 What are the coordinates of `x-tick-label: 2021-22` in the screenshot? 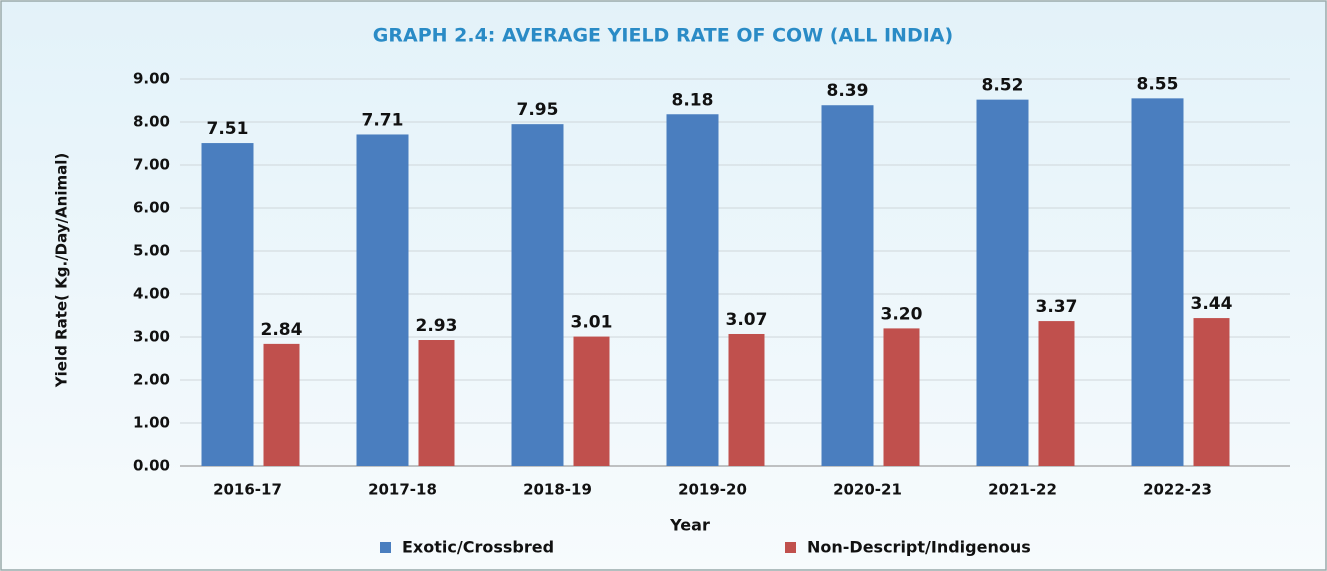 It's located at (1022, 490).